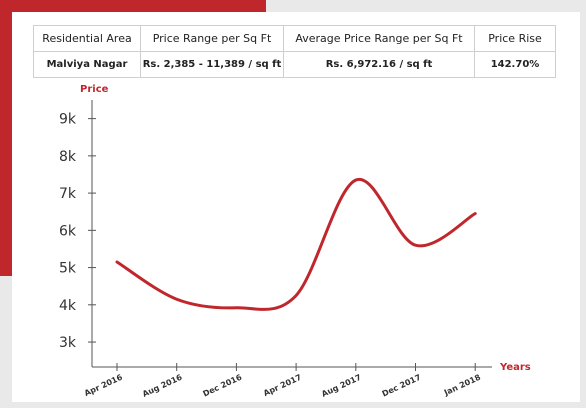 The height and width of the screenshot is (408, 586). Describe the element at coordinates (379, 64) in the screenshot. I see `cell: Rs. 6,972.16 / sq ft` at that location.